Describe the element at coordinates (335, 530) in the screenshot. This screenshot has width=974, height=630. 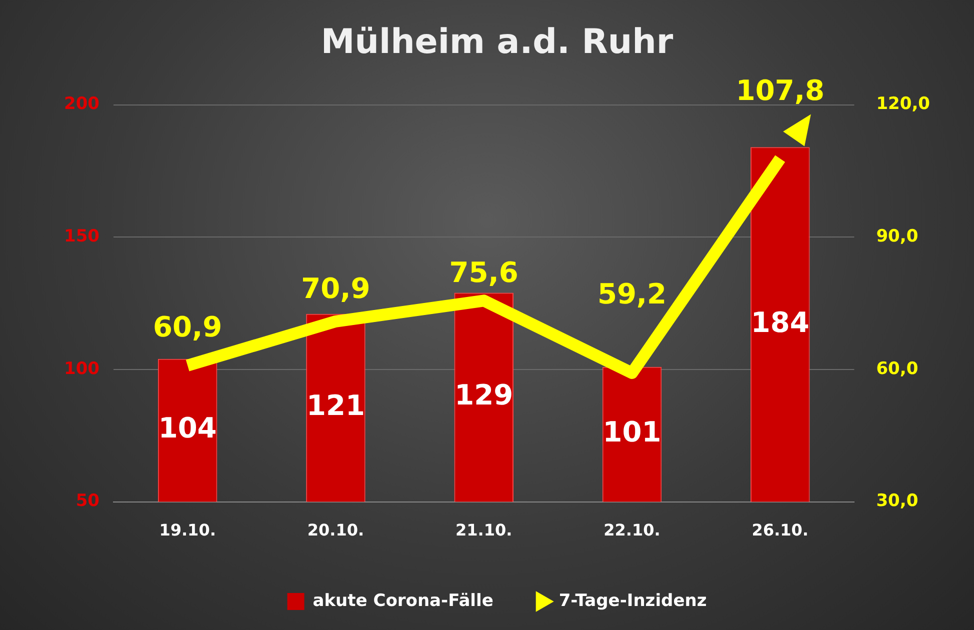
I see `x-tick-label: 20.10.` at that location.